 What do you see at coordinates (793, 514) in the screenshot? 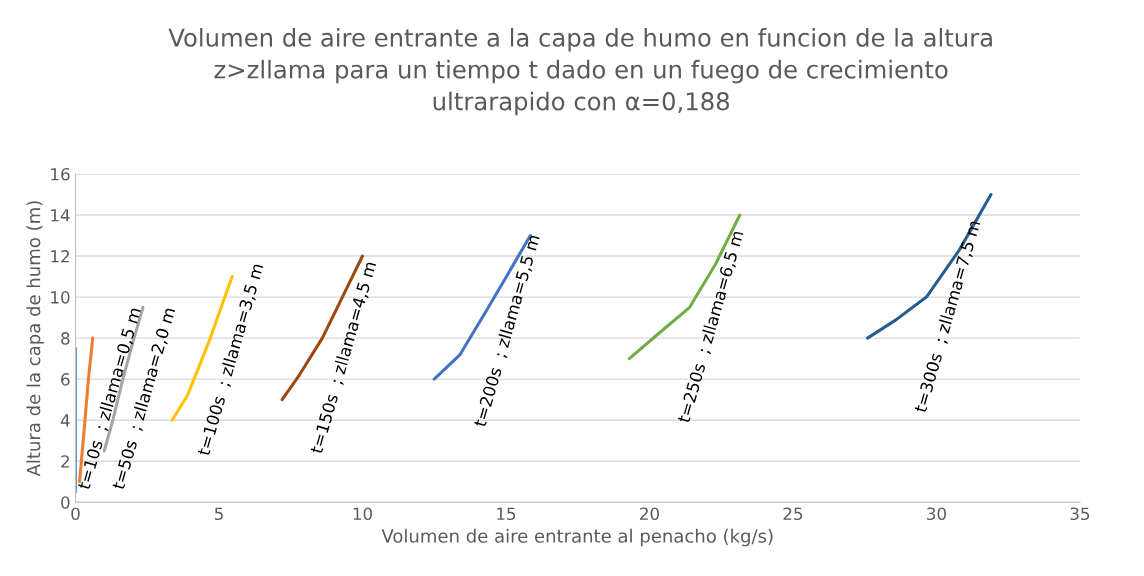
I see `x-tick-label: 25` at bounding box center [793, 514].